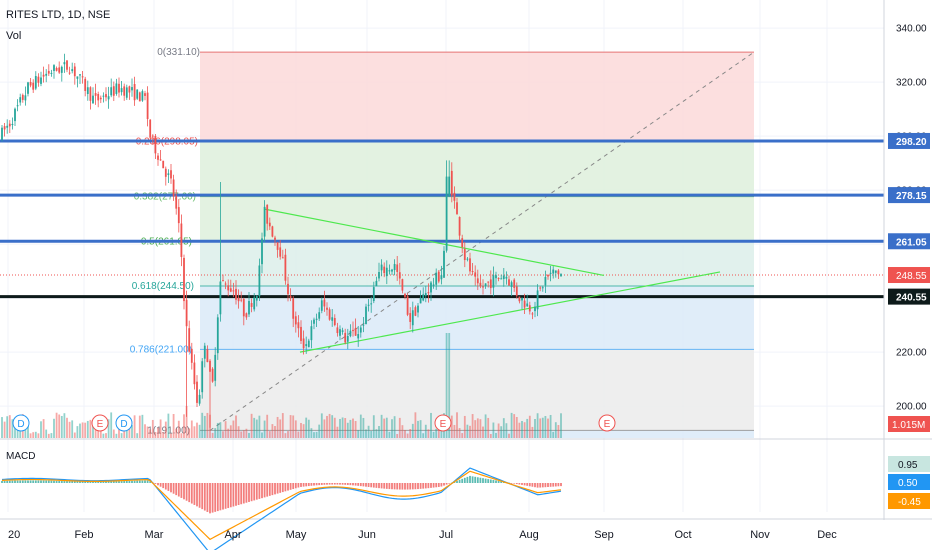 Image resolution: width=932 pixels, height=555 pixels. Describe the element at coordinates (911, 276) in the screenshot. I see `last-price-tag-label: 248.55` at that location.